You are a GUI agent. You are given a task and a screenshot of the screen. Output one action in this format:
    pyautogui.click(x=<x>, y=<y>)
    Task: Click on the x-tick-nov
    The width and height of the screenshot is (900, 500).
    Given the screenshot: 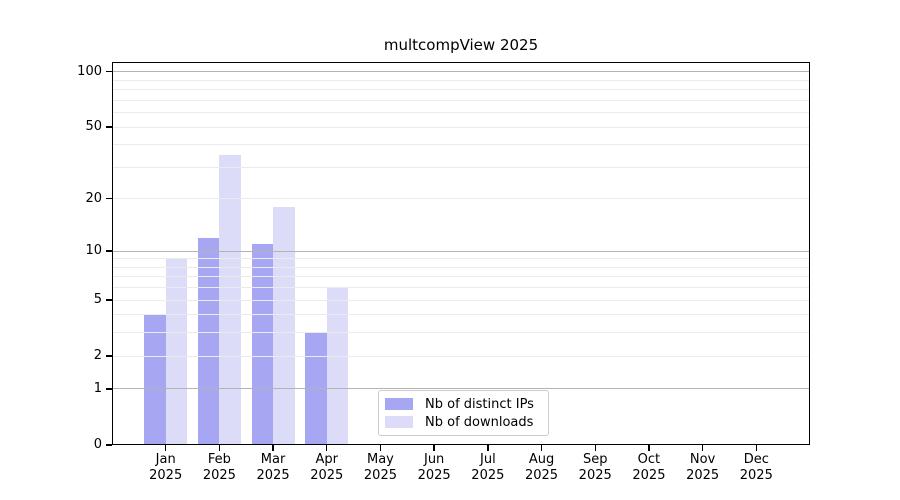 What is the action you would take?
    pyautogui.click(x=702, y=448)
    